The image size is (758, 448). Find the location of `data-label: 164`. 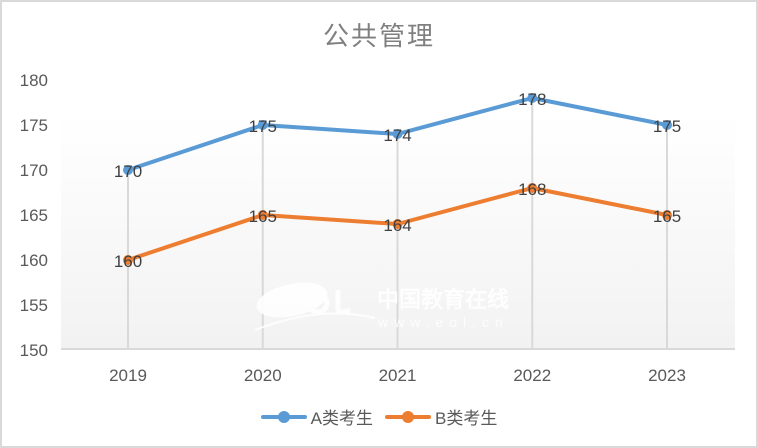

data-label: 164 is located at coordinates (397, 225).